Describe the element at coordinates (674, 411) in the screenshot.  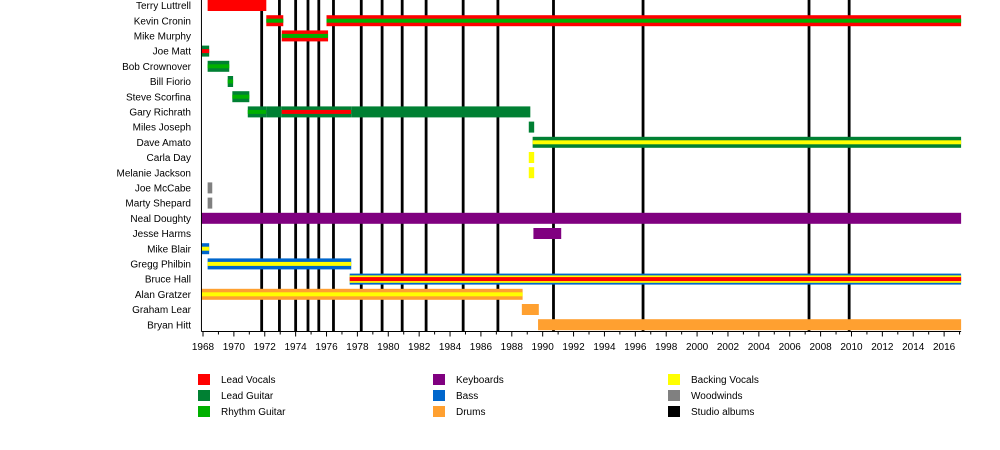
I see `legend-swatch-studio-albums` at that location.